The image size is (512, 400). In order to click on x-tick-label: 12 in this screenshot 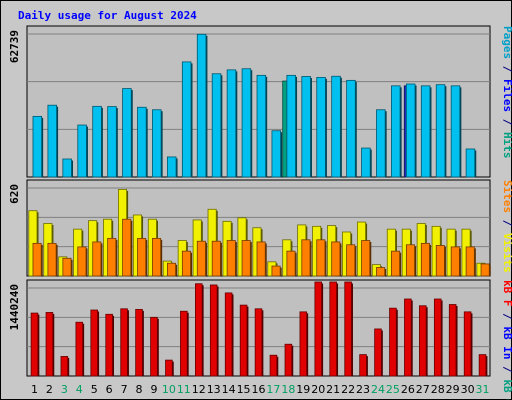, I will do `click(199, 389)`.